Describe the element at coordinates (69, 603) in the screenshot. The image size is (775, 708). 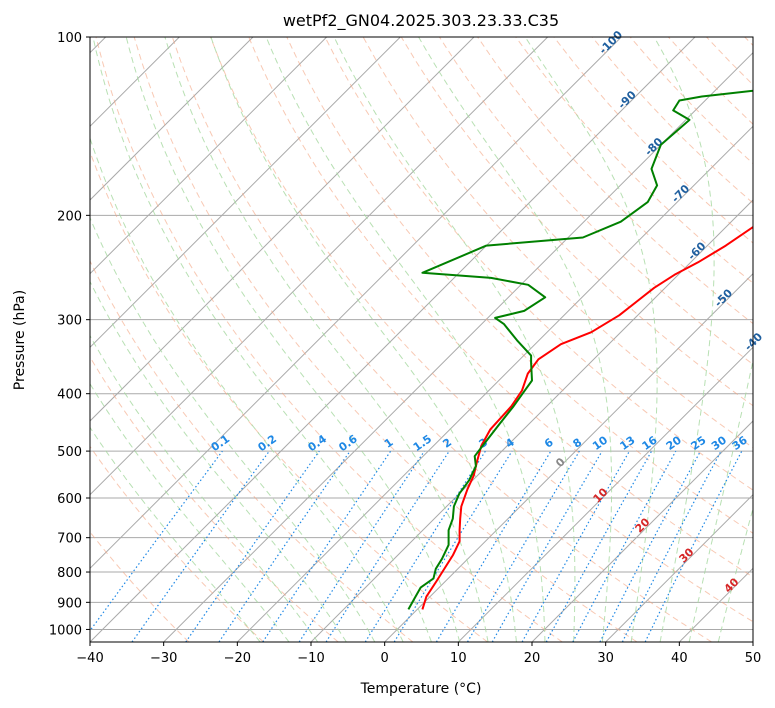
I see `y-tick-label: 900` at that location.